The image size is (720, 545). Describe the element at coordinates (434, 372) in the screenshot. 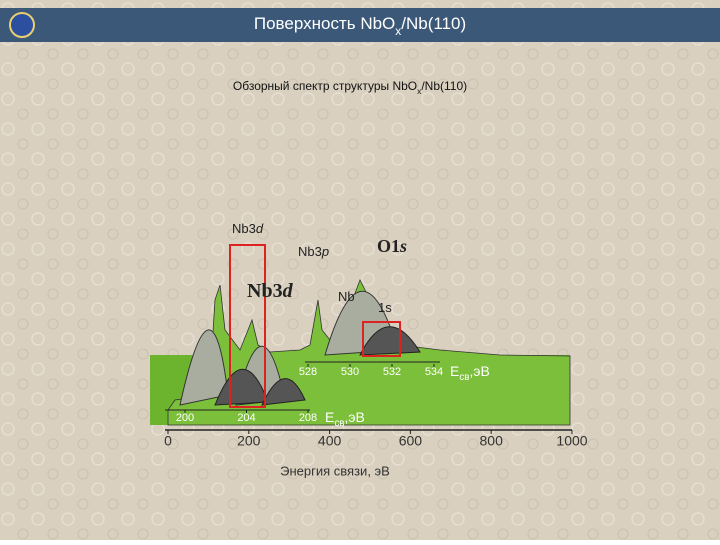

I see `inset-tick-label: 534` at that location.